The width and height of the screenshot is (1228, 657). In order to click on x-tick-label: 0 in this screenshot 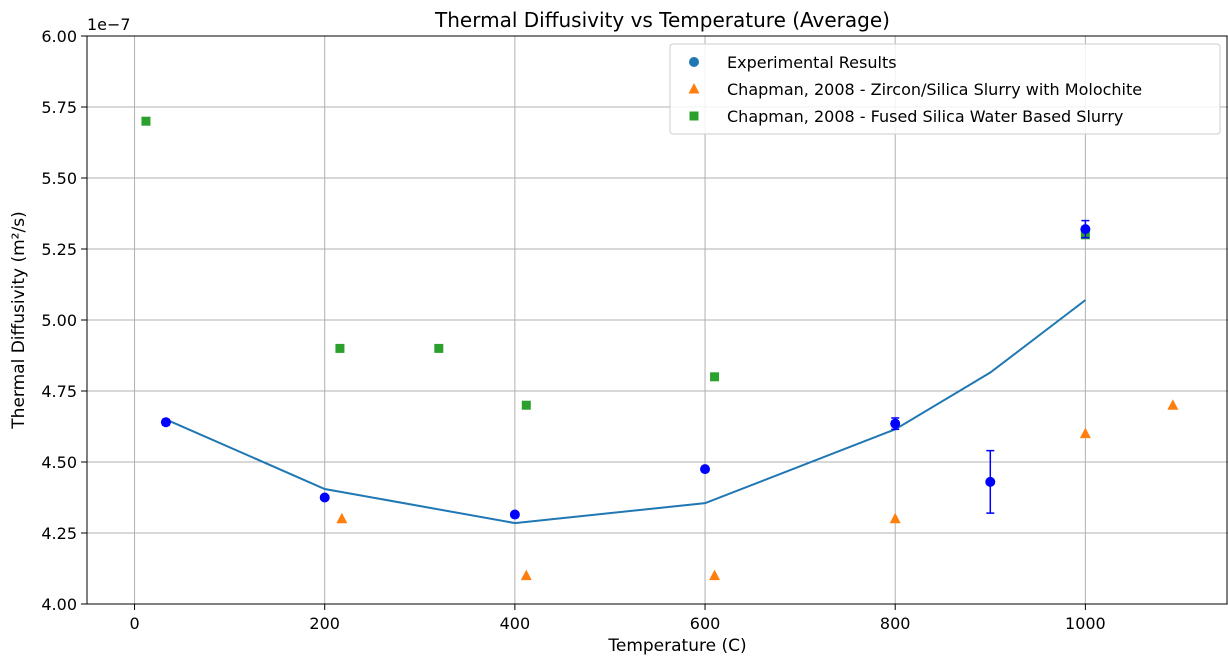, I will do `click(134, 623)`.